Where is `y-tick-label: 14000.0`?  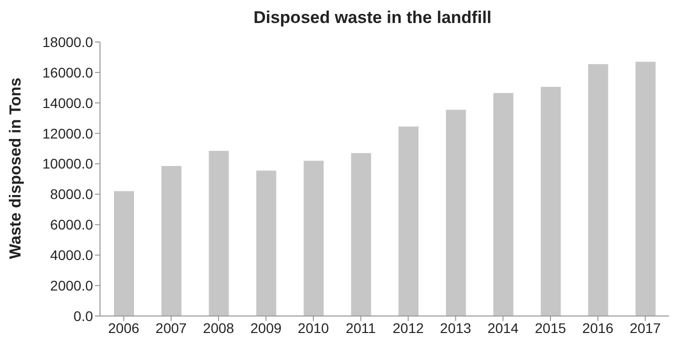 y-tick-label: 14000.0 is located at coordinates (68, 102).